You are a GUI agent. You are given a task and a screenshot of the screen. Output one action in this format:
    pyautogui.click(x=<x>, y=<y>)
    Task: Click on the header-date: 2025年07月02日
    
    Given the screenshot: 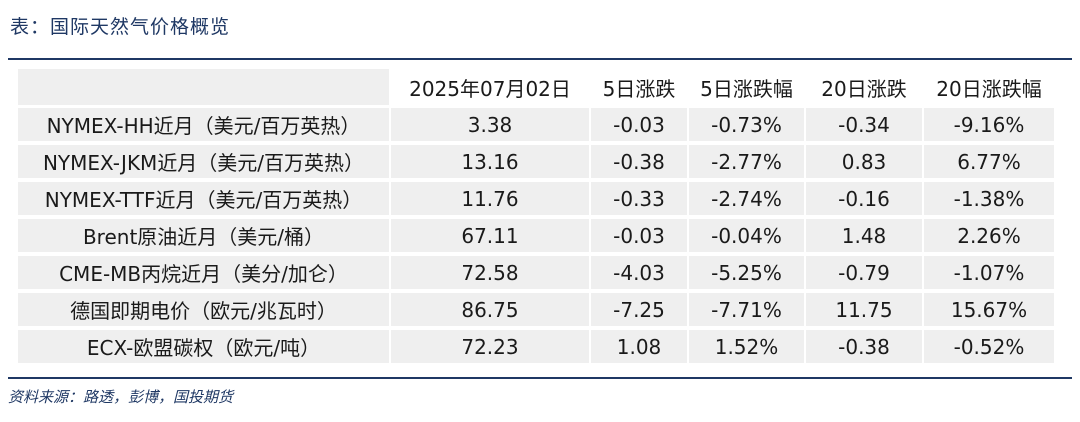 What is the action you would take?
    pyautogui.click(x=491, y=88)
    